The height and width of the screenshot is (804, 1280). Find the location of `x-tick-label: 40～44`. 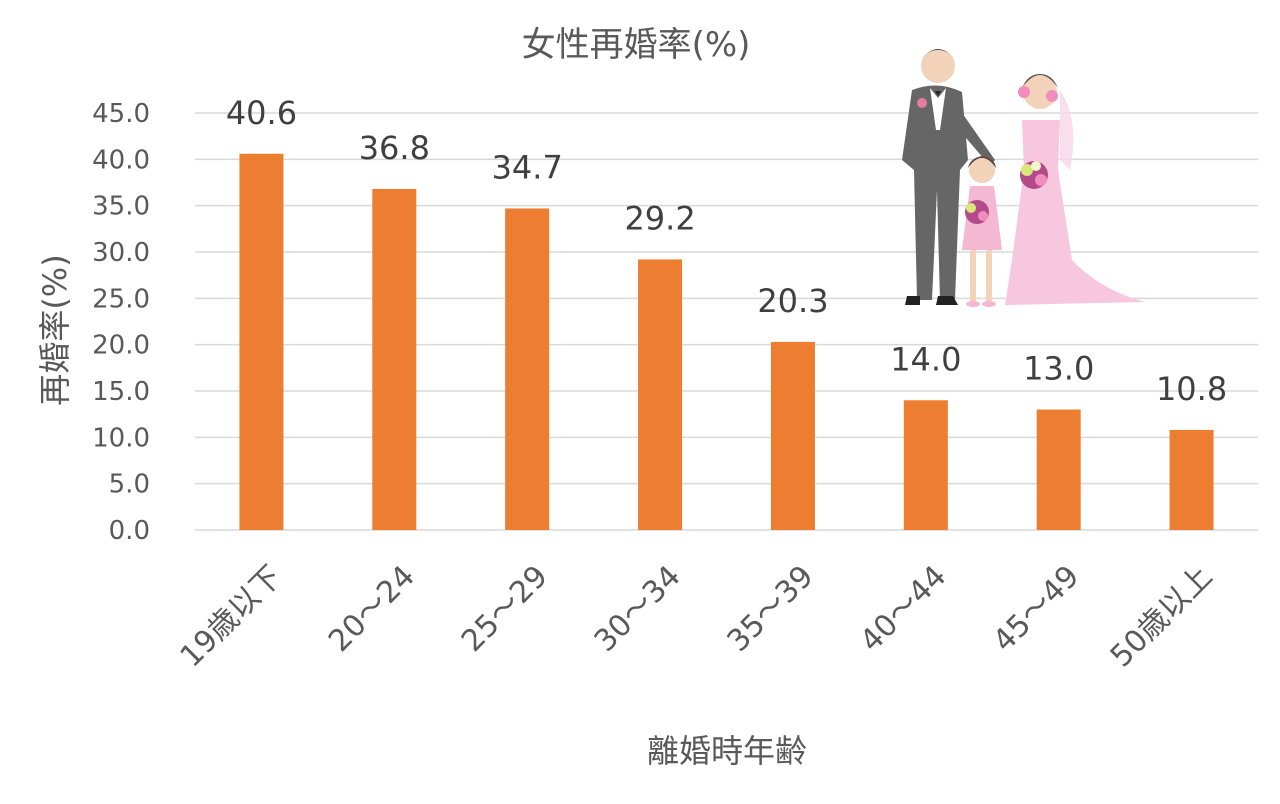

x-tick-label: 40～44 is located at coordinates (904, 609).